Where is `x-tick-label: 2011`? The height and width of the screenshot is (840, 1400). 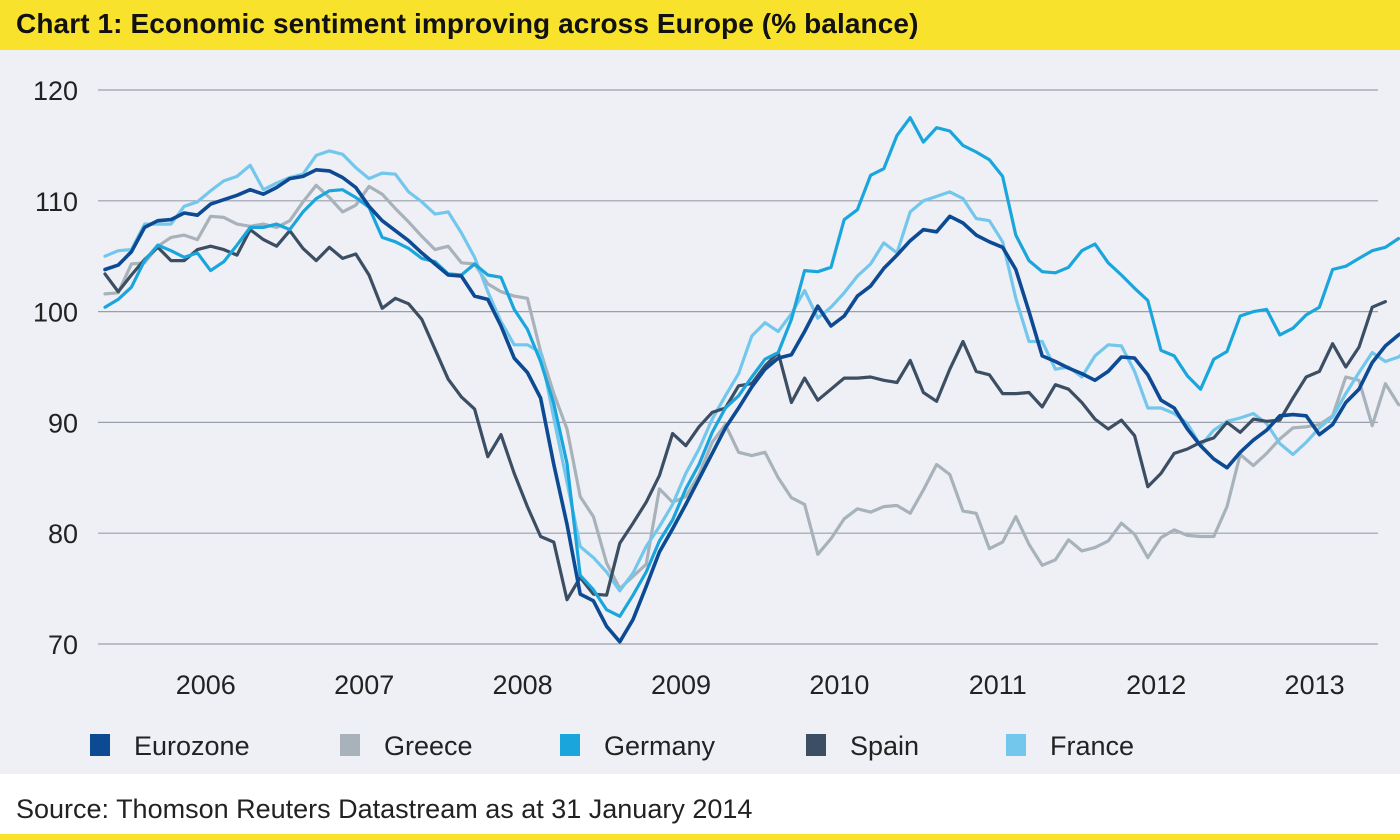
x-tick-label: 2011 is located at coordinates (998, 685).